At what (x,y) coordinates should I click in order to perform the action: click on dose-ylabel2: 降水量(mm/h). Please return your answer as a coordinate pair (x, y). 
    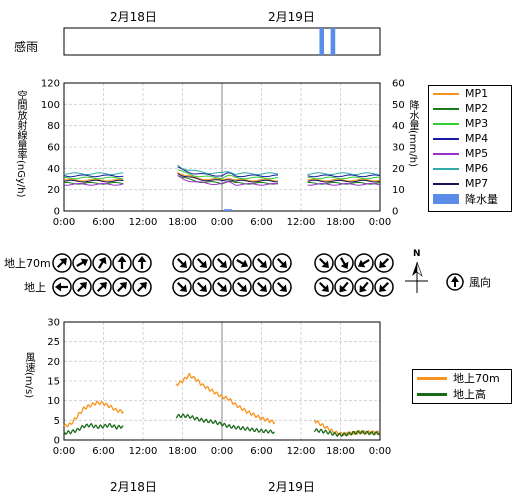
    Looking at the image, I should click on (412, 133).